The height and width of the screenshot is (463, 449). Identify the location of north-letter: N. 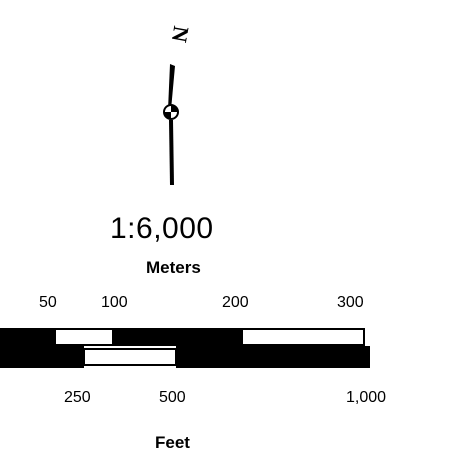
(180, 34).